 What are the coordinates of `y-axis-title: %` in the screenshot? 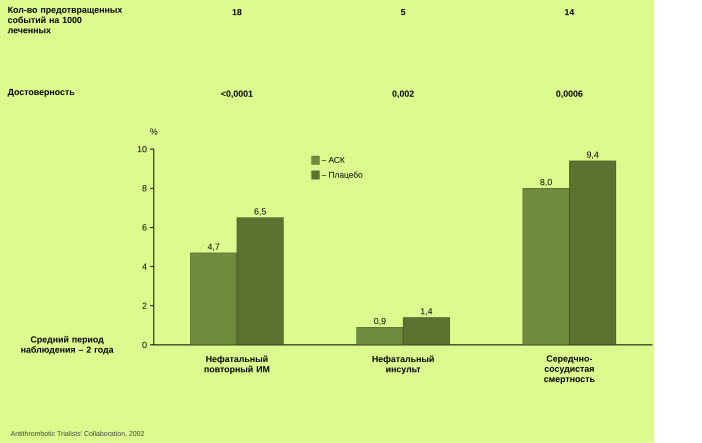 It's located at (154, 131).